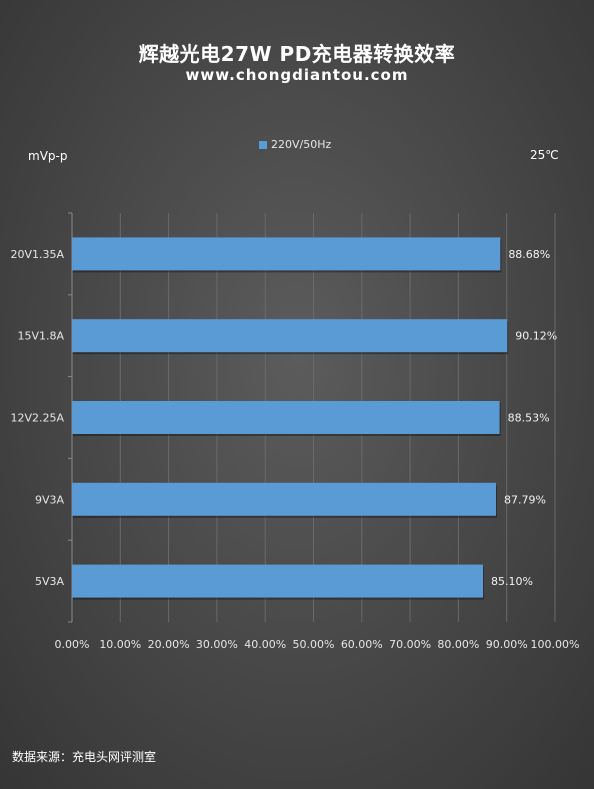 Image resolution: width=594 pixels, height=789 pixels. Describe the element at coordinates (70, 417) in the screenshot. I see `y-axis` at that location.